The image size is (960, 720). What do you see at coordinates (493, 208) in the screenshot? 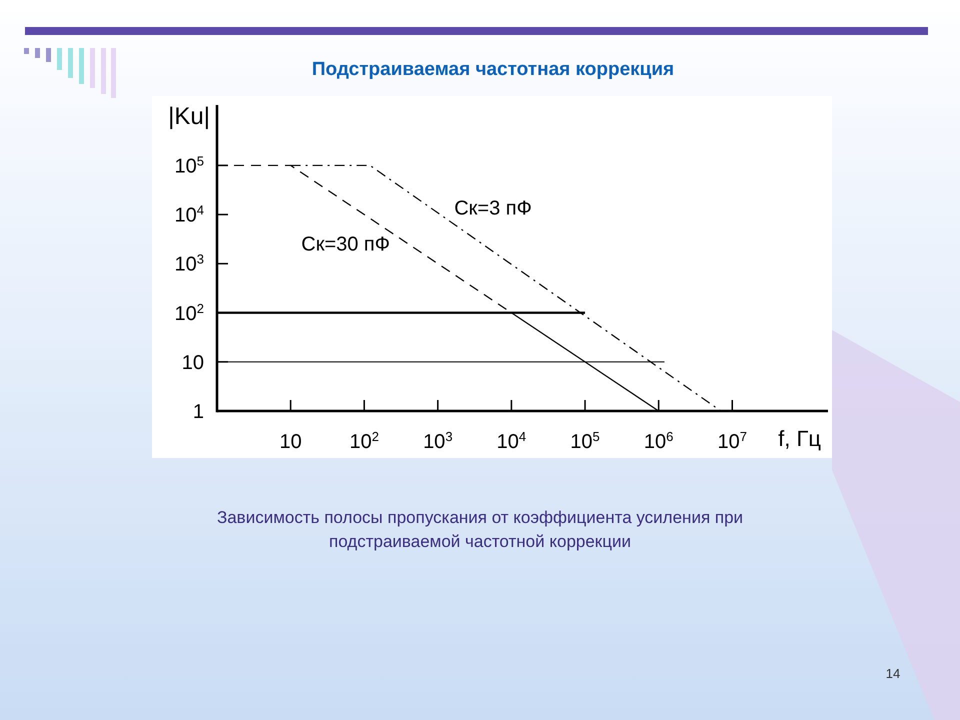
I see `series-label: Ск=3 пФ` at bounding box center [493, 208].